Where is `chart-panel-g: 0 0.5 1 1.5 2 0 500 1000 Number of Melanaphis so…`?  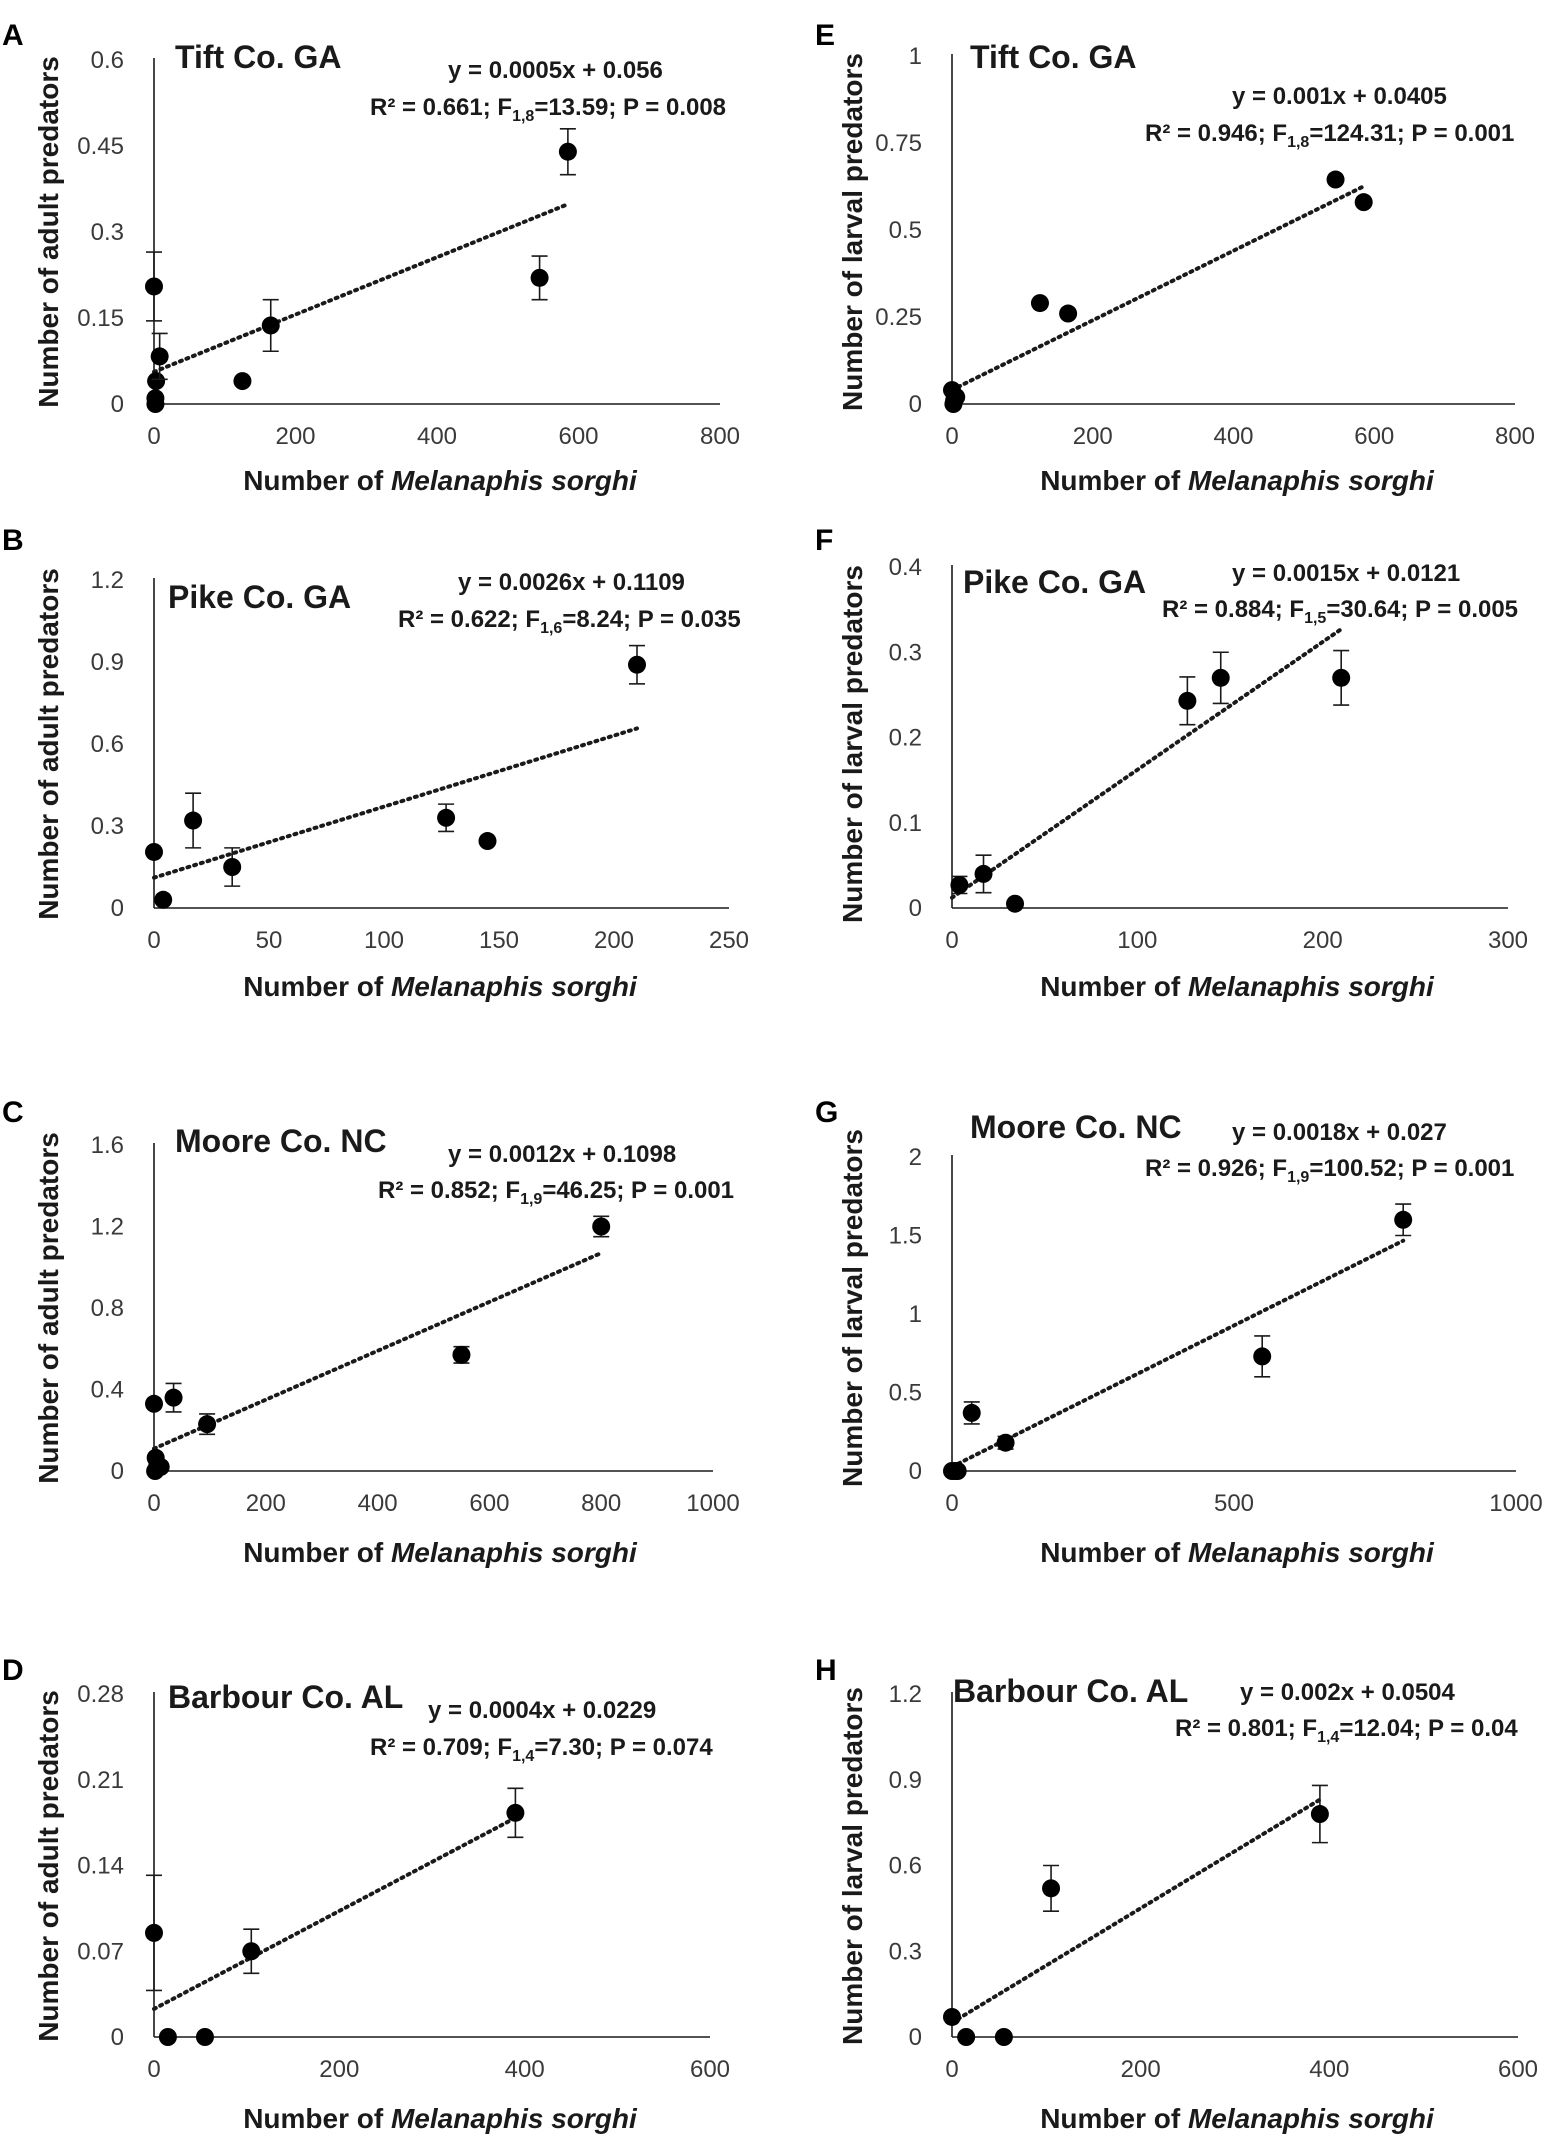
chart-panel-g: 0 0.5 1 1.5 2 0 500 1000 Number of Melanaphis so… is located at coordinates (1179, 1332).